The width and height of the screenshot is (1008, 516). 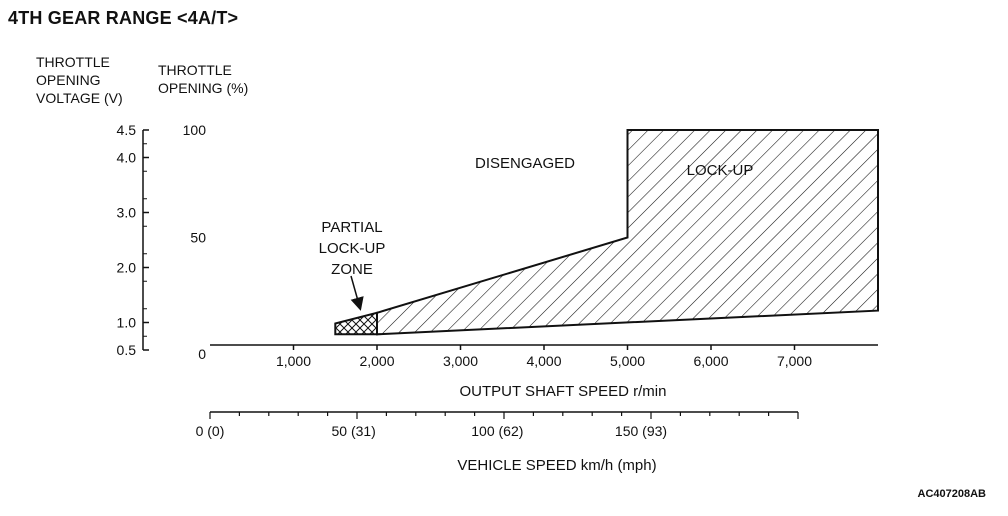 What do you see at coordinates (352, 269) in the screenshot?
I see `partial-zone-label: ZONE` at bounding box center [352, 269].